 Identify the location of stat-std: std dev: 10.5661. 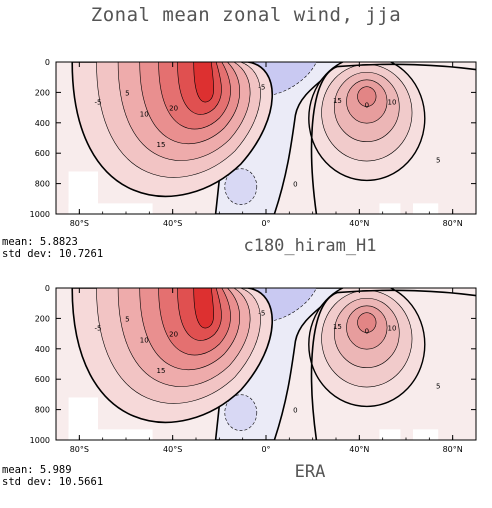
(53, 482).